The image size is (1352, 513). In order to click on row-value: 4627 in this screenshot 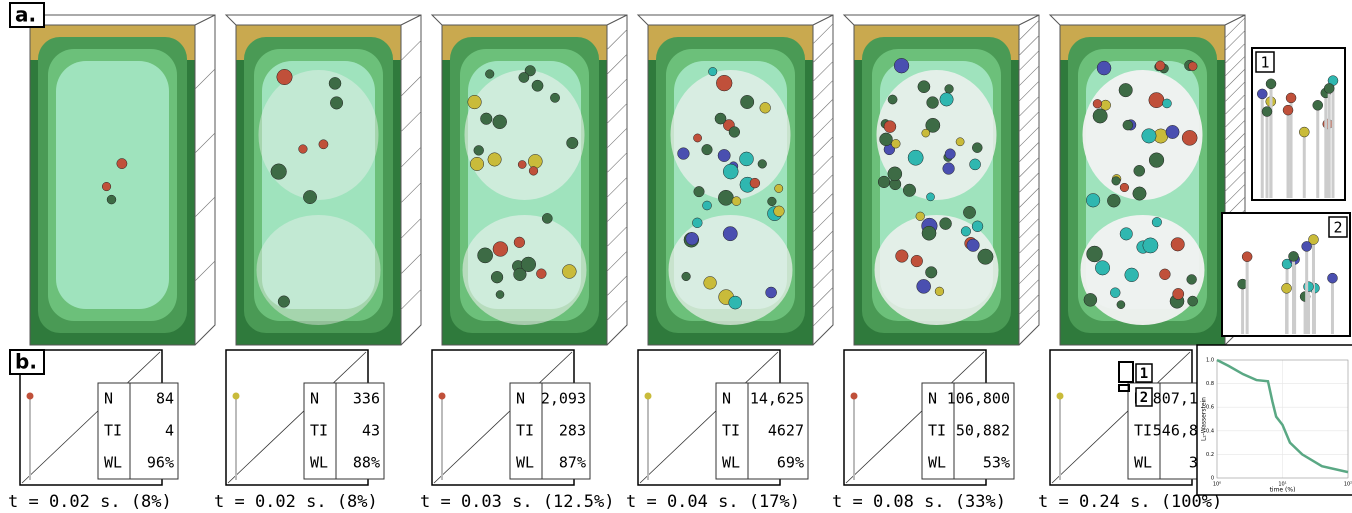, I will do `click(786, 431)`.